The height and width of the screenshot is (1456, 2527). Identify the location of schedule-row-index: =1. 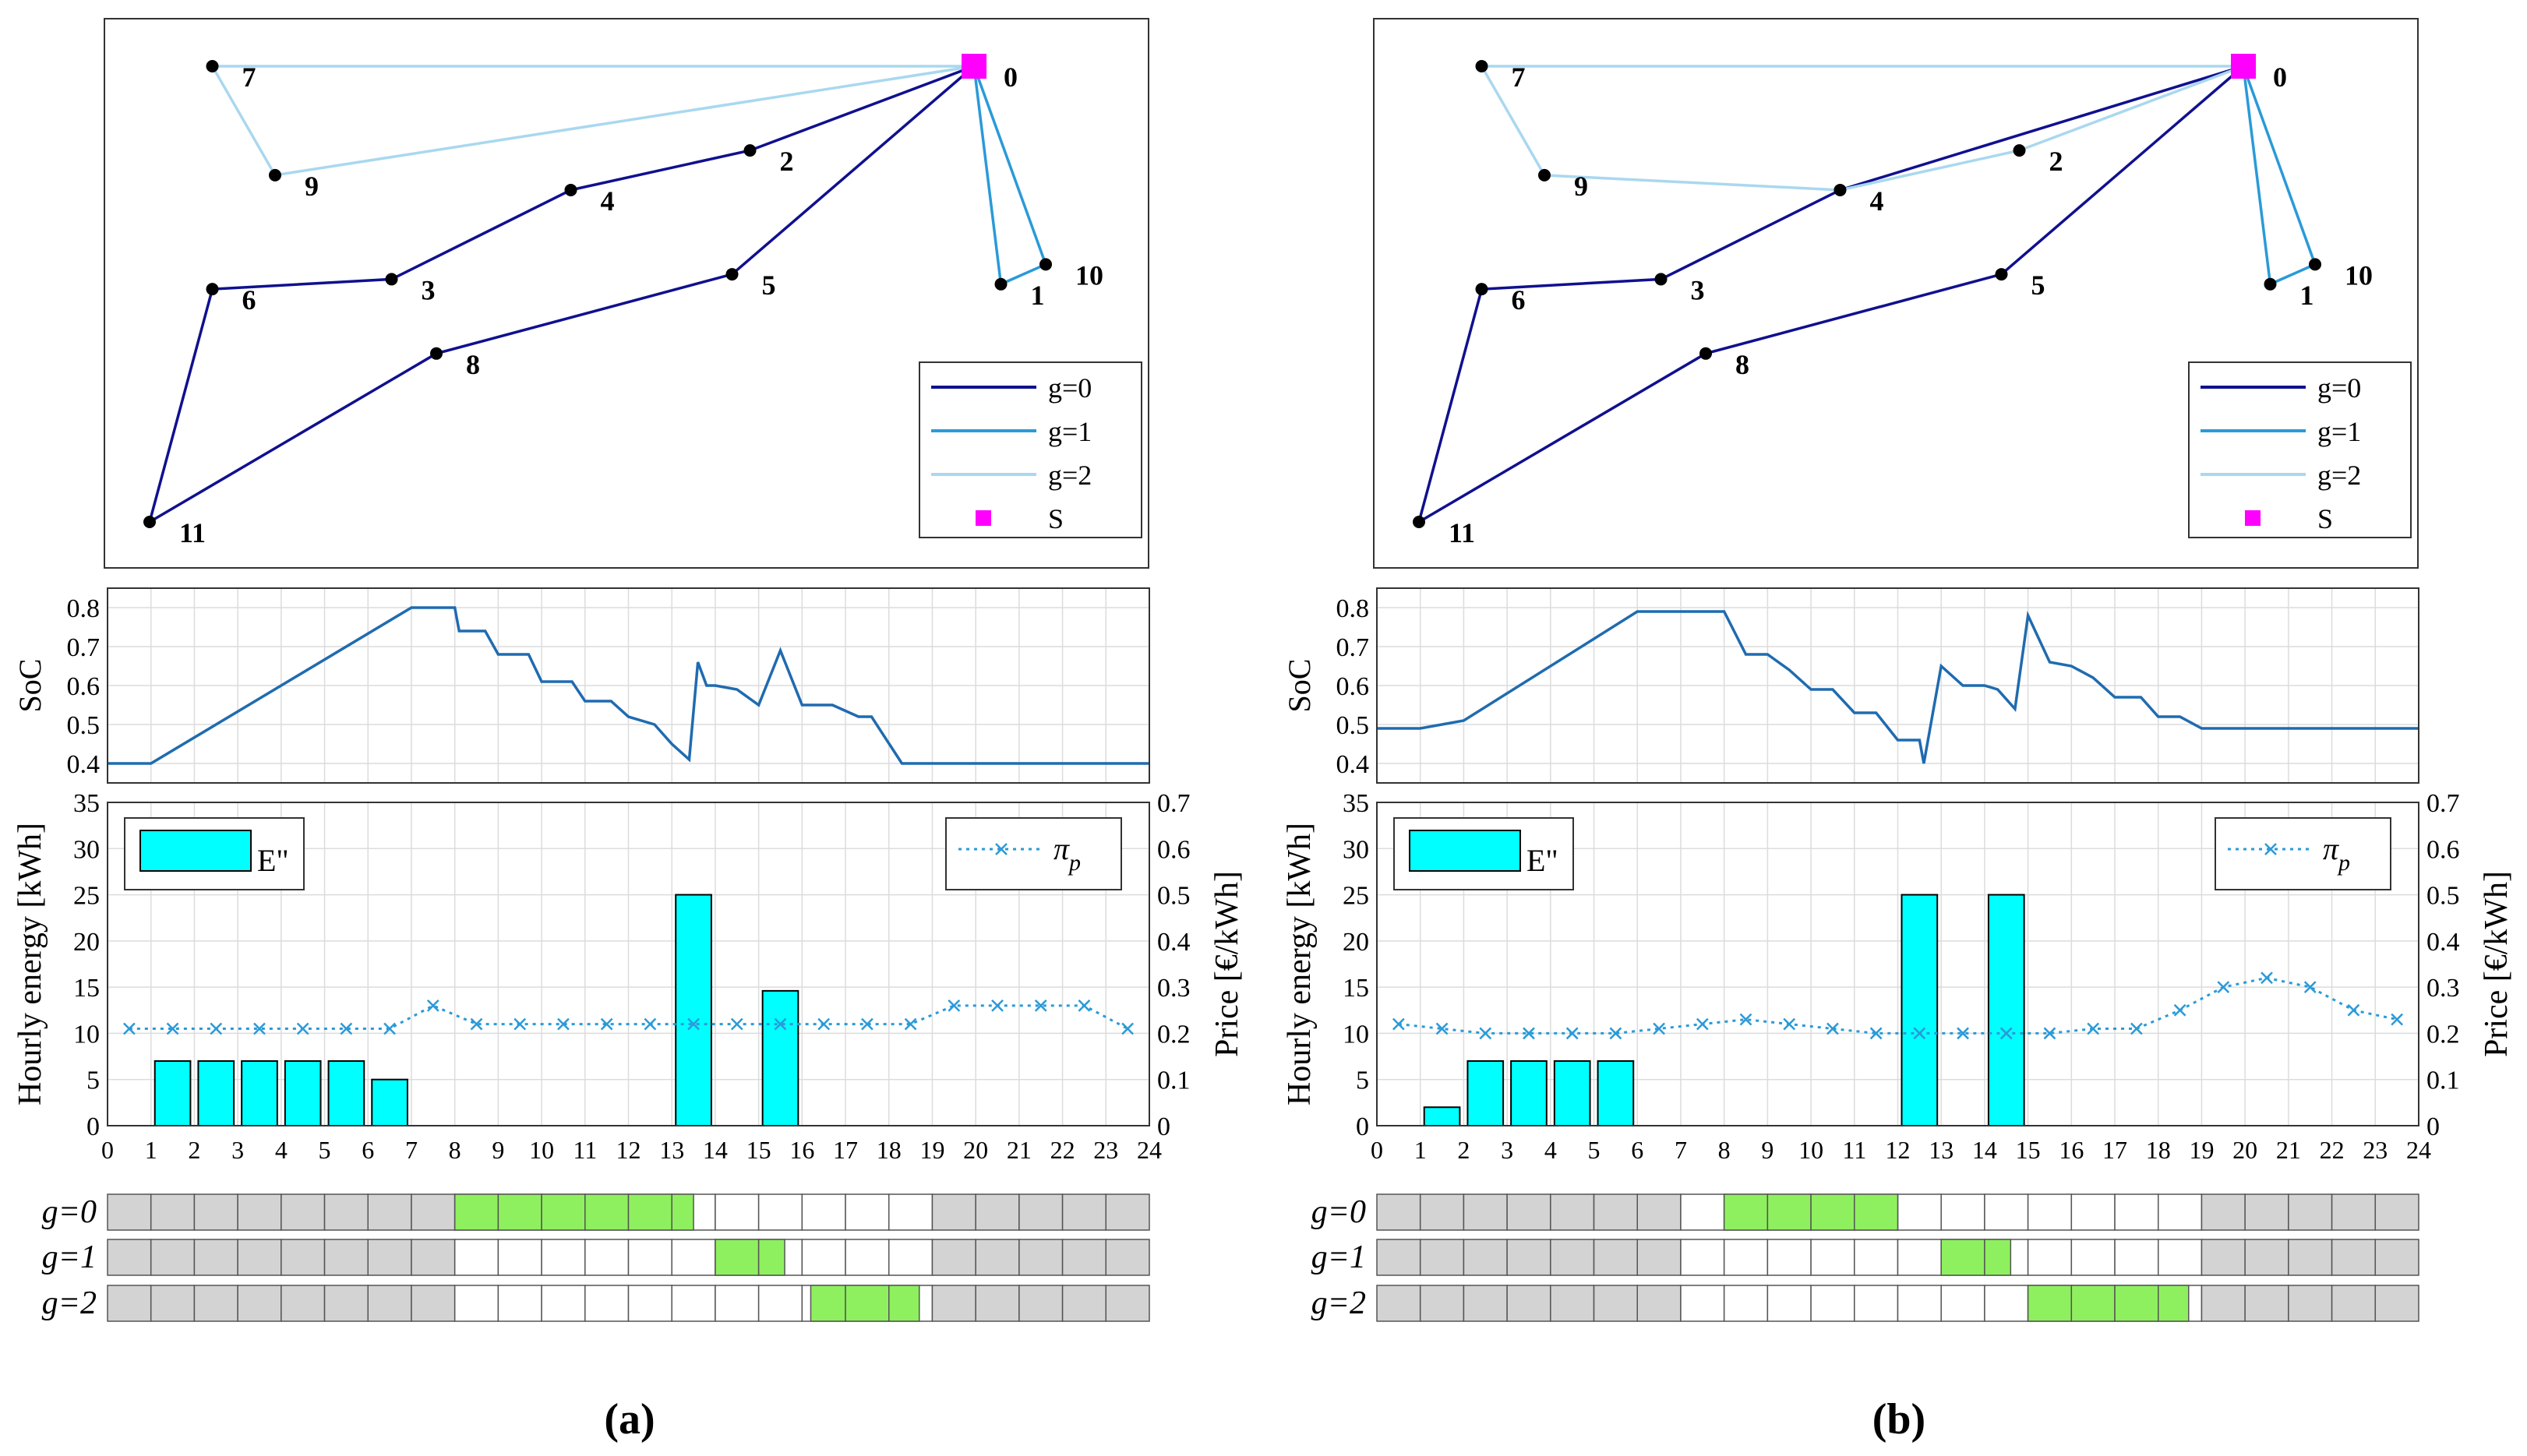
(77, 1257).